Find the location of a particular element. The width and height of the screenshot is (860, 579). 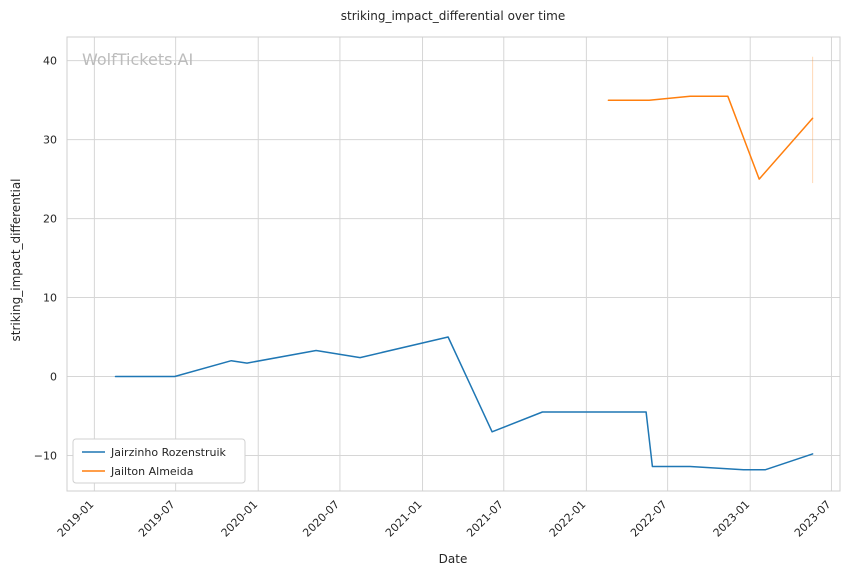

y-tick-label: 40 is located at coordinates (50, 61).